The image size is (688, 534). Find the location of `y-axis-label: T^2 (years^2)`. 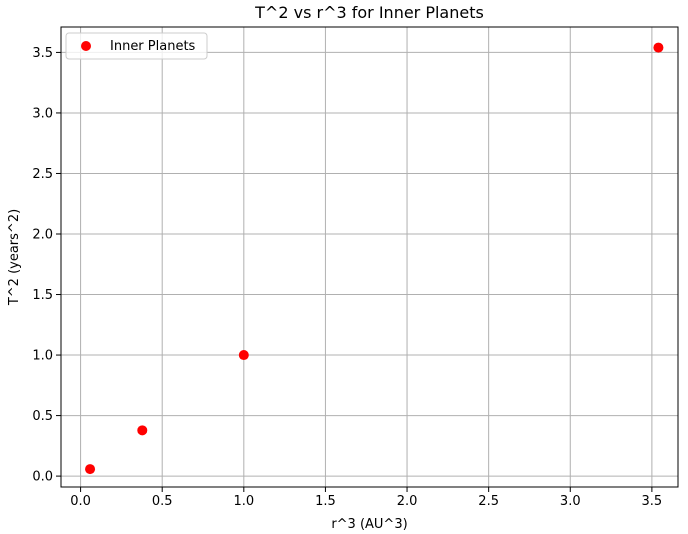

y-axis-label: T^2 (years^2) is located at coordinates (14, 257).